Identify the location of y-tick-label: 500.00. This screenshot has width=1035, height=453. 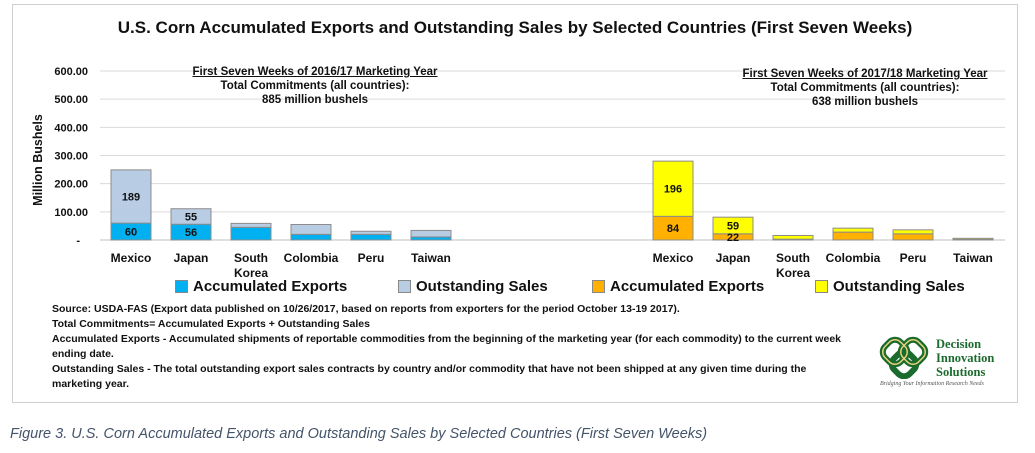
(71, 100).